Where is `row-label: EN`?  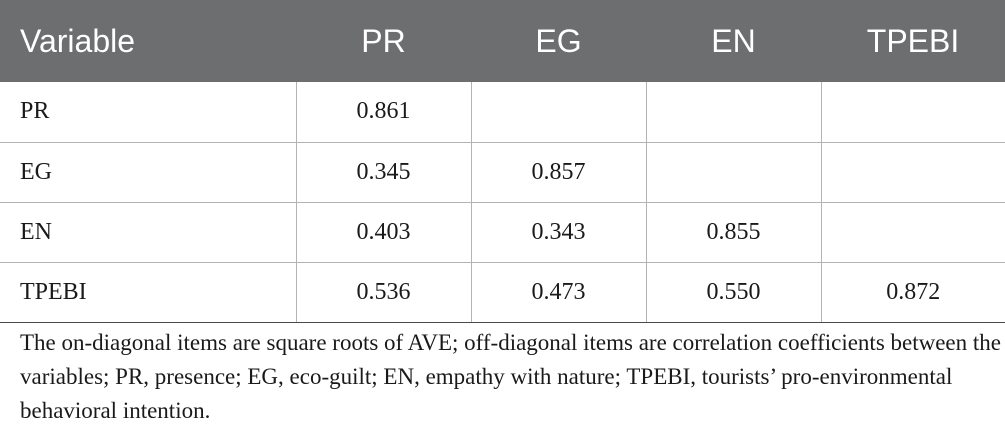
row-label: EN is located at coordinates (148, 232).